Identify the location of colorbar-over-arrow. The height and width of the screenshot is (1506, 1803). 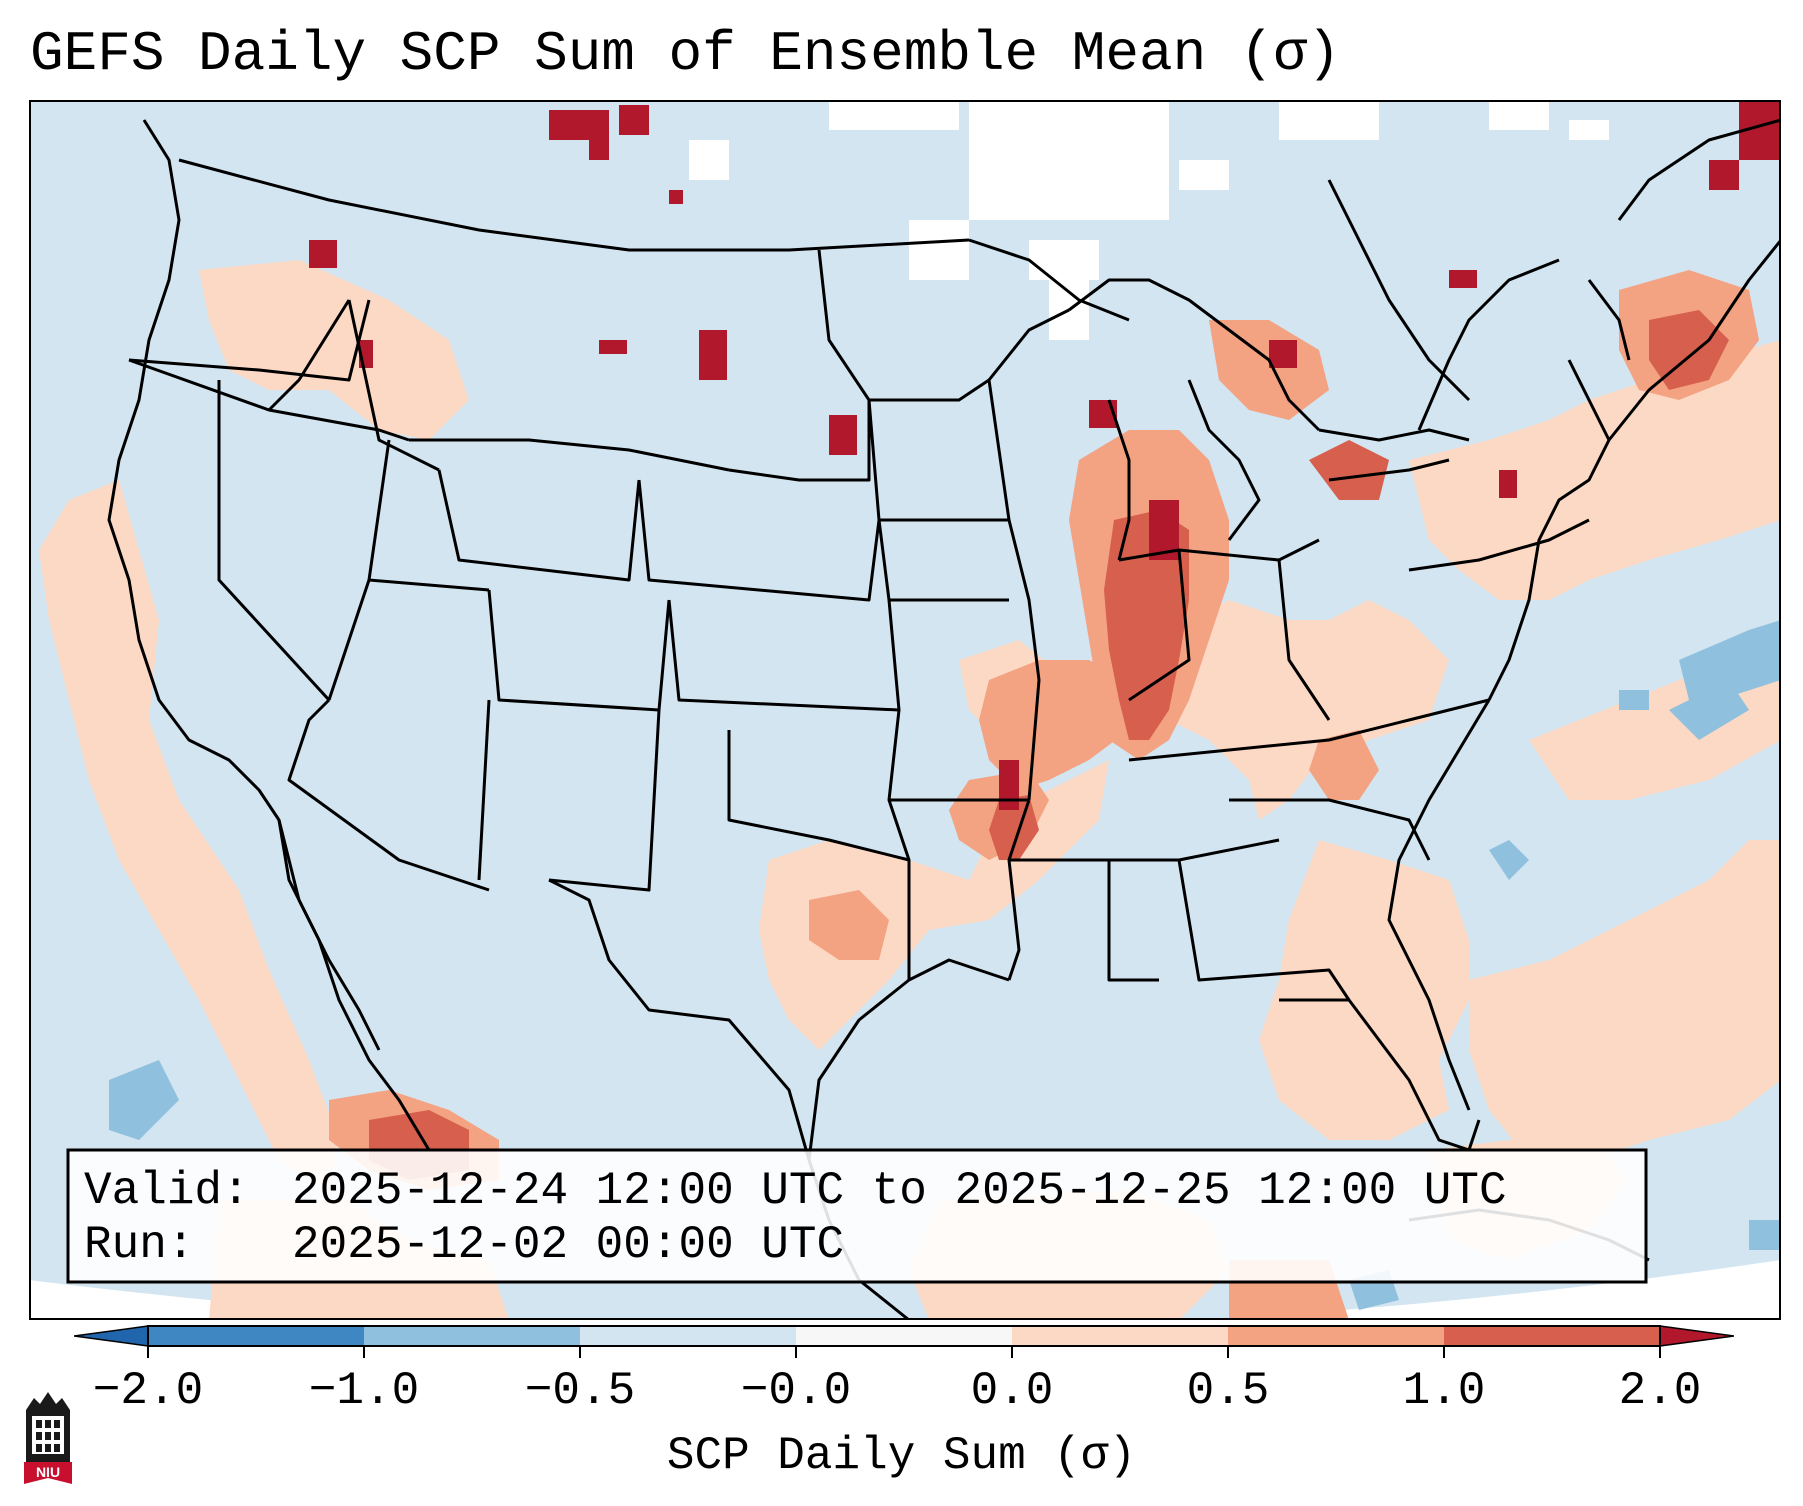
(1696, 1336).